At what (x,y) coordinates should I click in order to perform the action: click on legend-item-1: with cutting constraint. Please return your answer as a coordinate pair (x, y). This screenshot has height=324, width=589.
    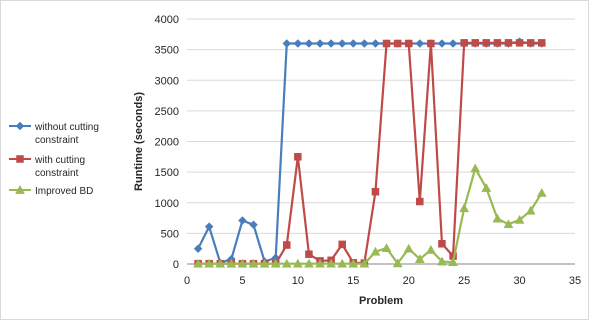
    Looking at the image, I should click on (47, 167).